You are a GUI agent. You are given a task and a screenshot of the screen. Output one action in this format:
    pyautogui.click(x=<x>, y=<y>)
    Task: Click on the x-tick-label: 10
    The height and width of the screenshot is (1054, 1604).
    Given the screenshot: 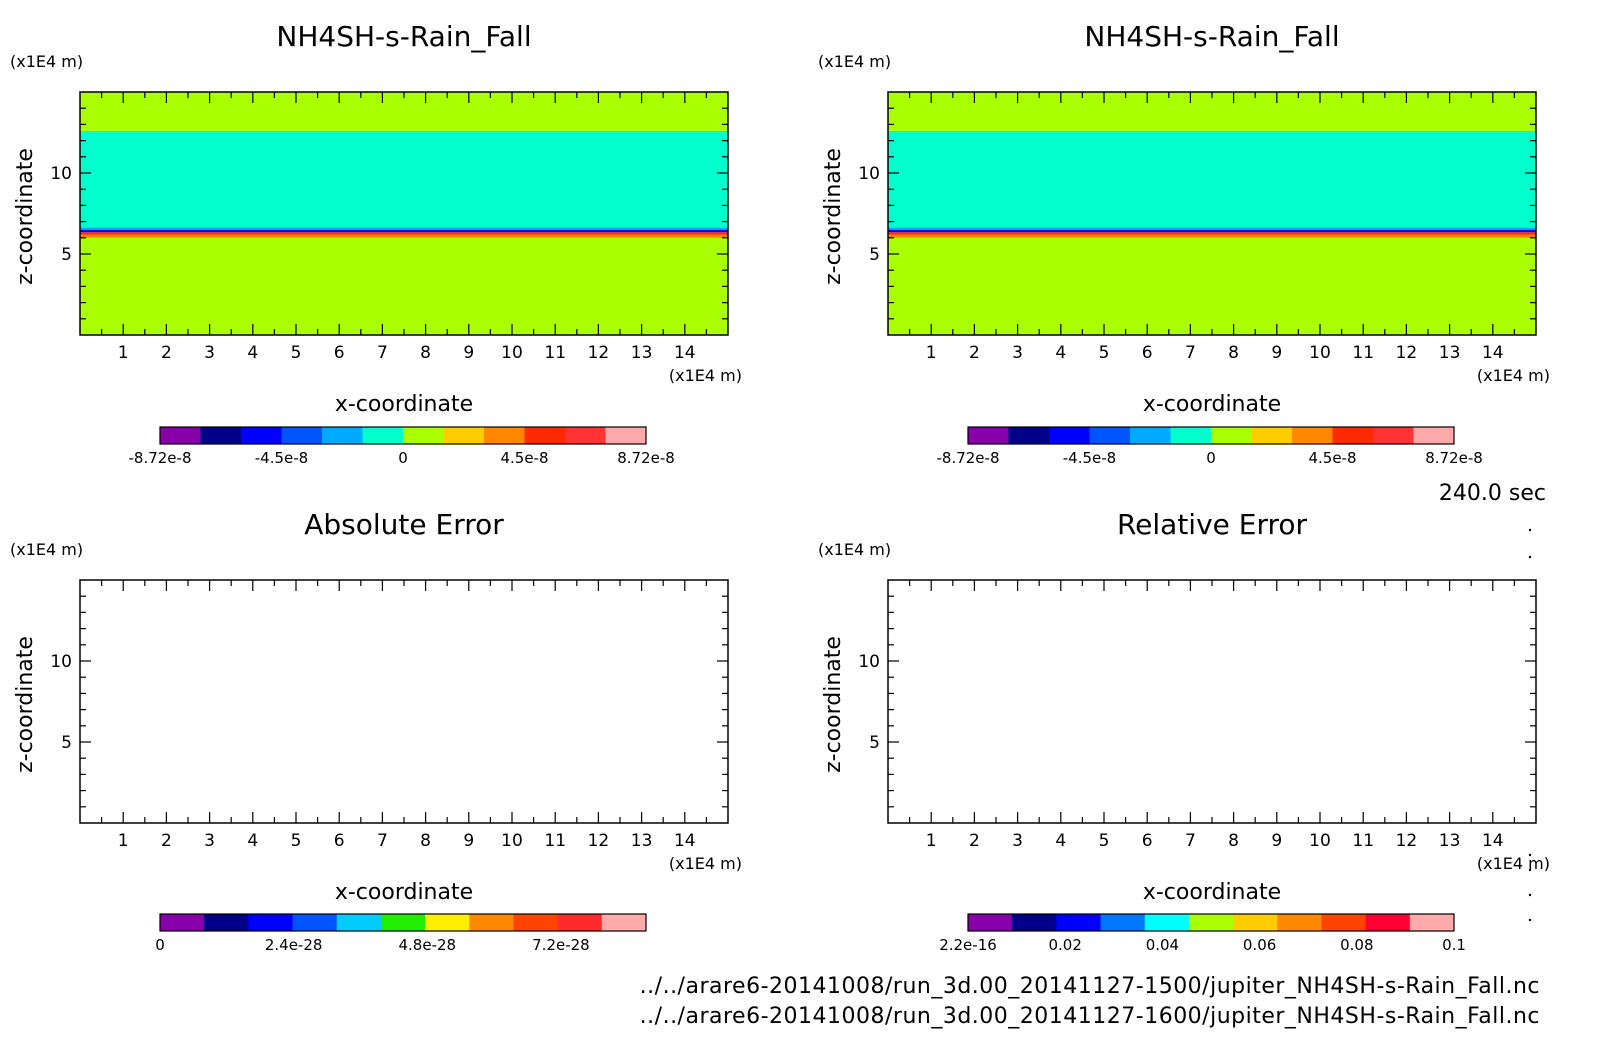 What is the action you would take?
    pyautogui.click(x=1320, y=353)
    